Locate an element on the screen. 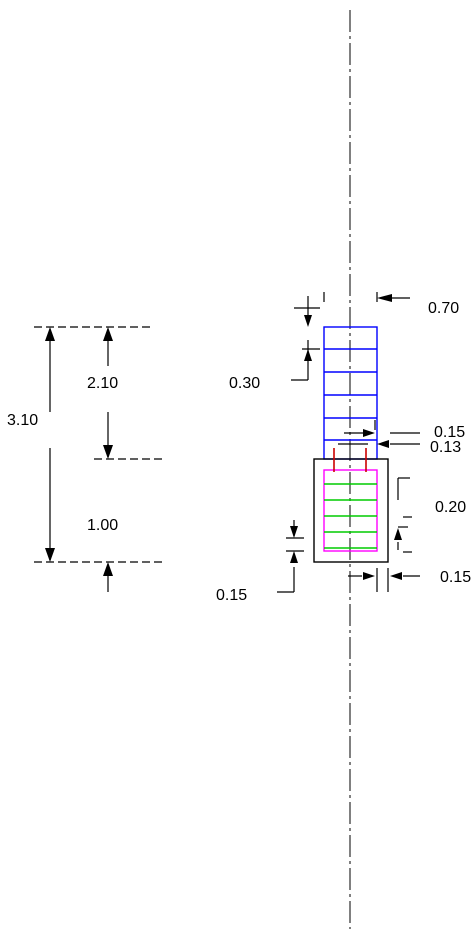 The image size is (475, 929). dim-footing-cover-right: 0.15 is located at coordinates (455, 577).